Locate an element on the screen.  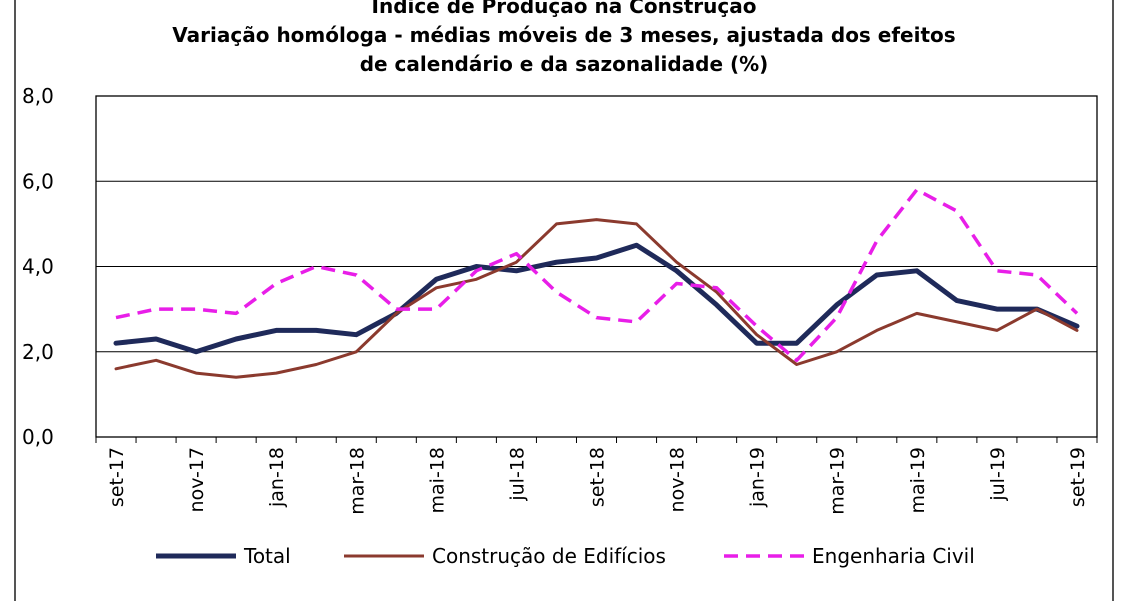
y-tick-label: 6,0 is located at coordinates (38, 181).